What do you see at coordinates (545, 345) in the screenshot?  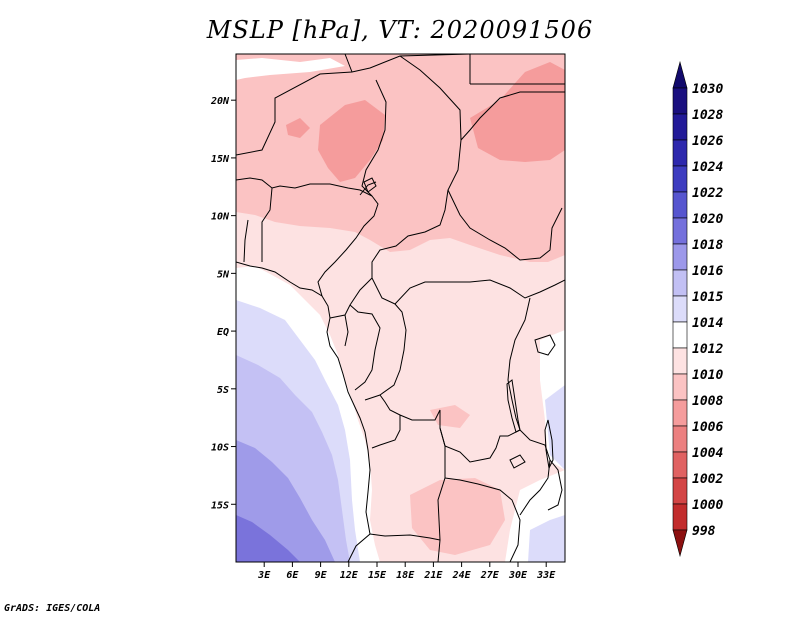 I see `lake-victoria` at bounding box center [545, 345].